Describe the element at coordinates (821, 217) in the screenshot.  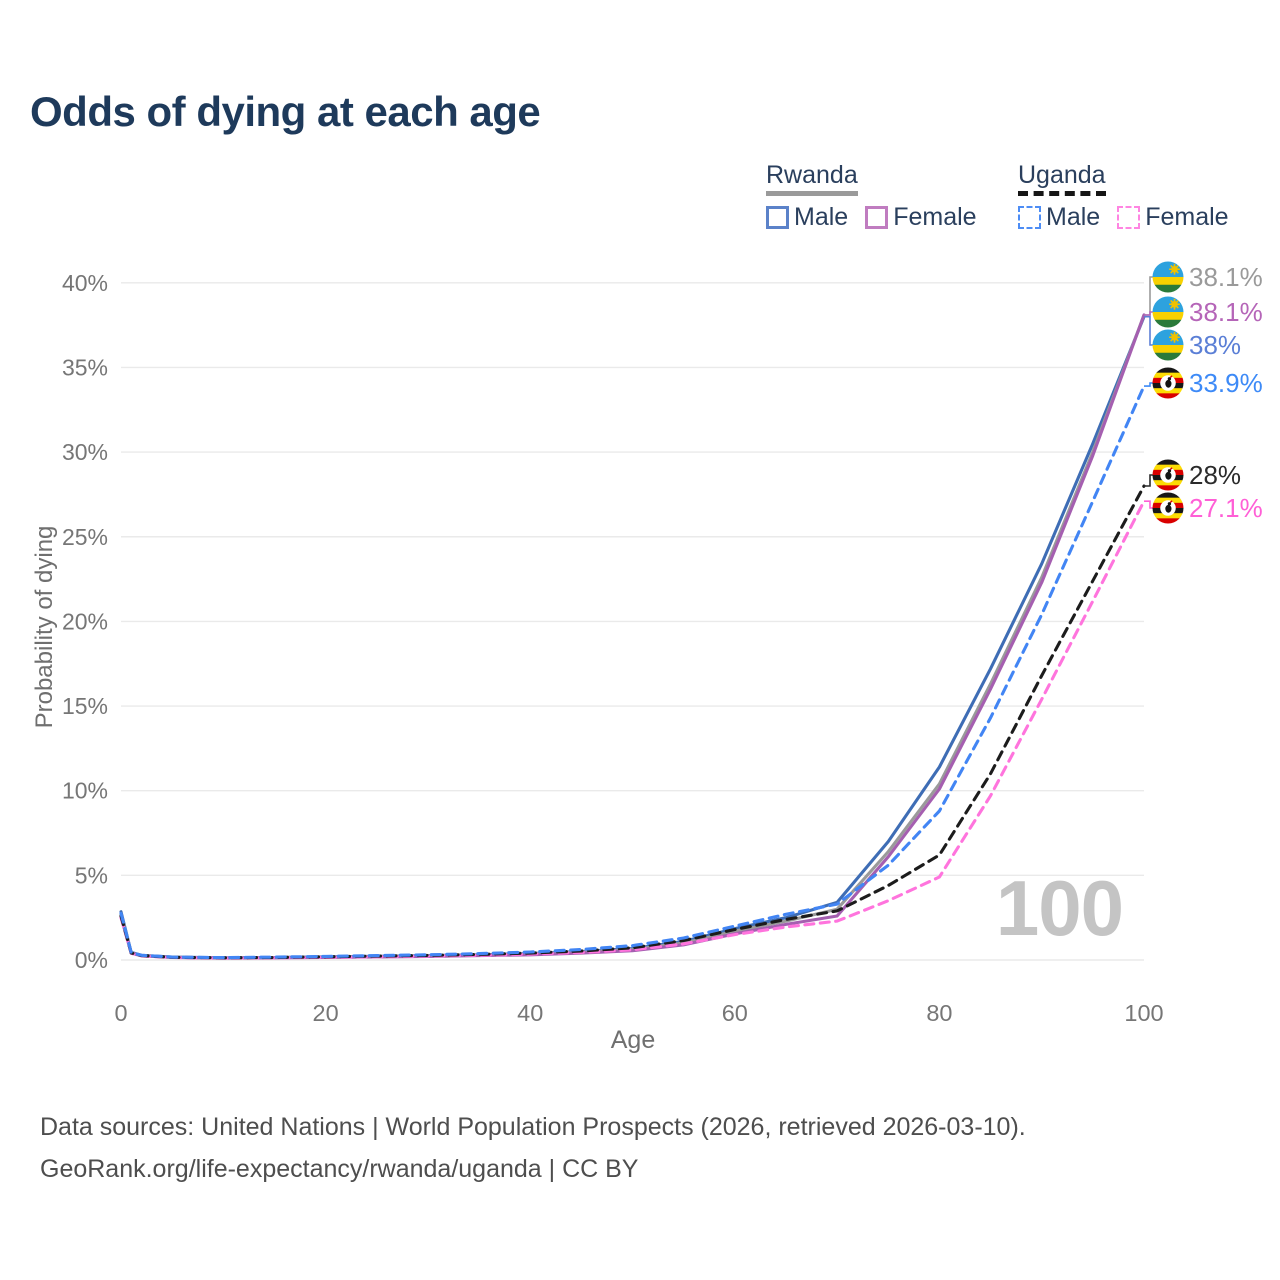
I see `legend-label-rwanda-male: Male` at that location.